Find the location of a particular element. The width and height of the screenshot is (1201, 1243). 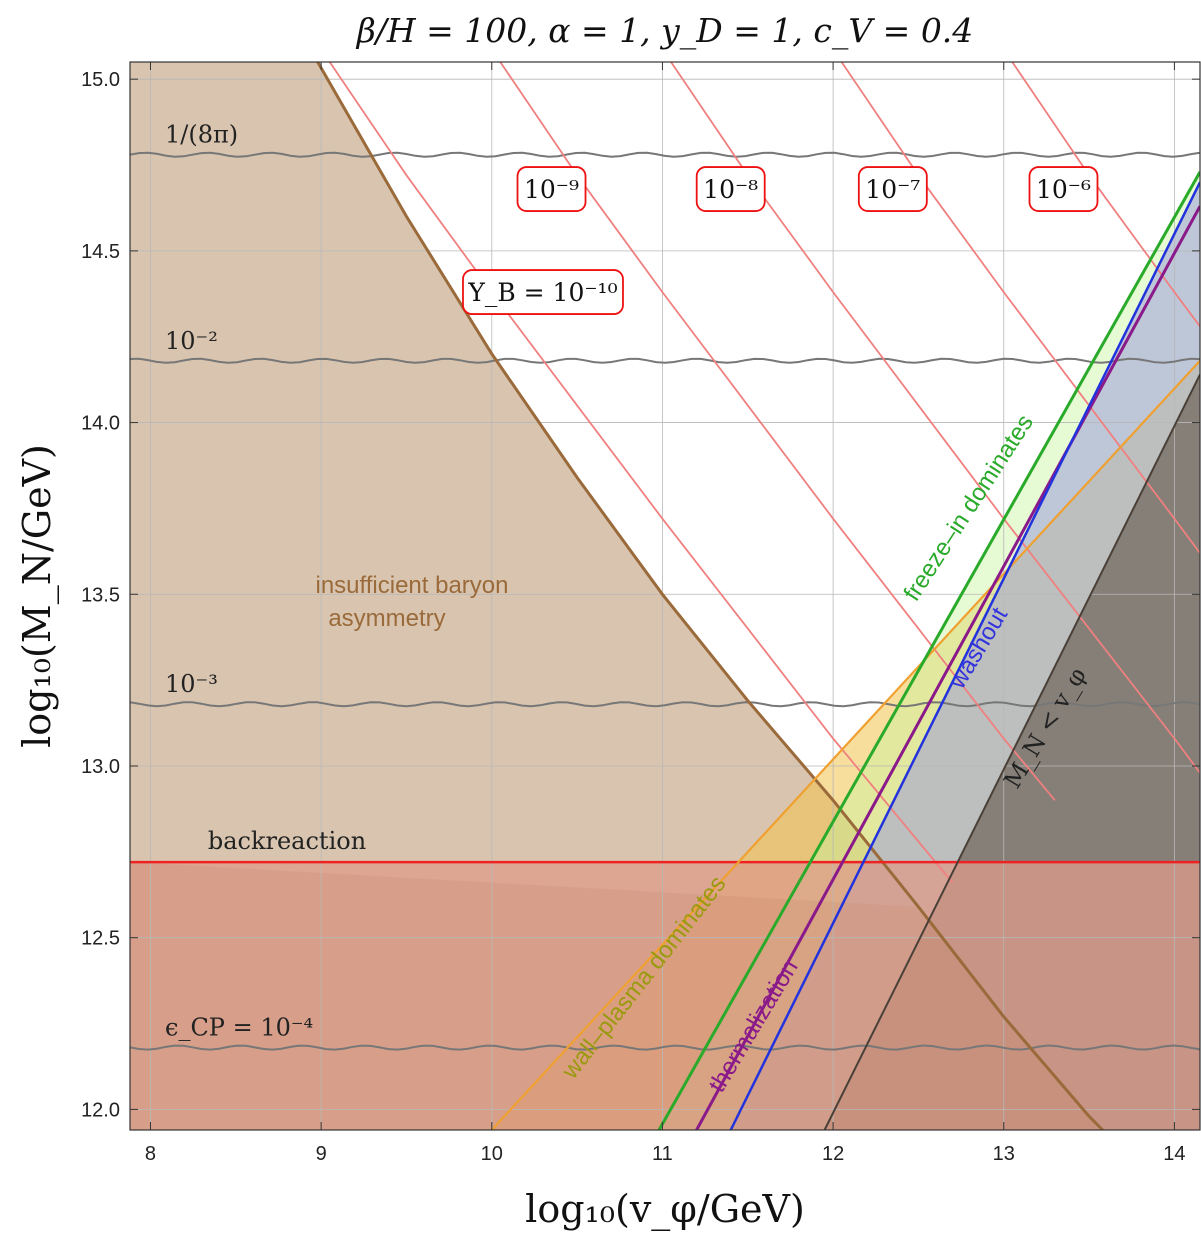

x-tick-label: 13 is located at coordinates (1004, 1154).